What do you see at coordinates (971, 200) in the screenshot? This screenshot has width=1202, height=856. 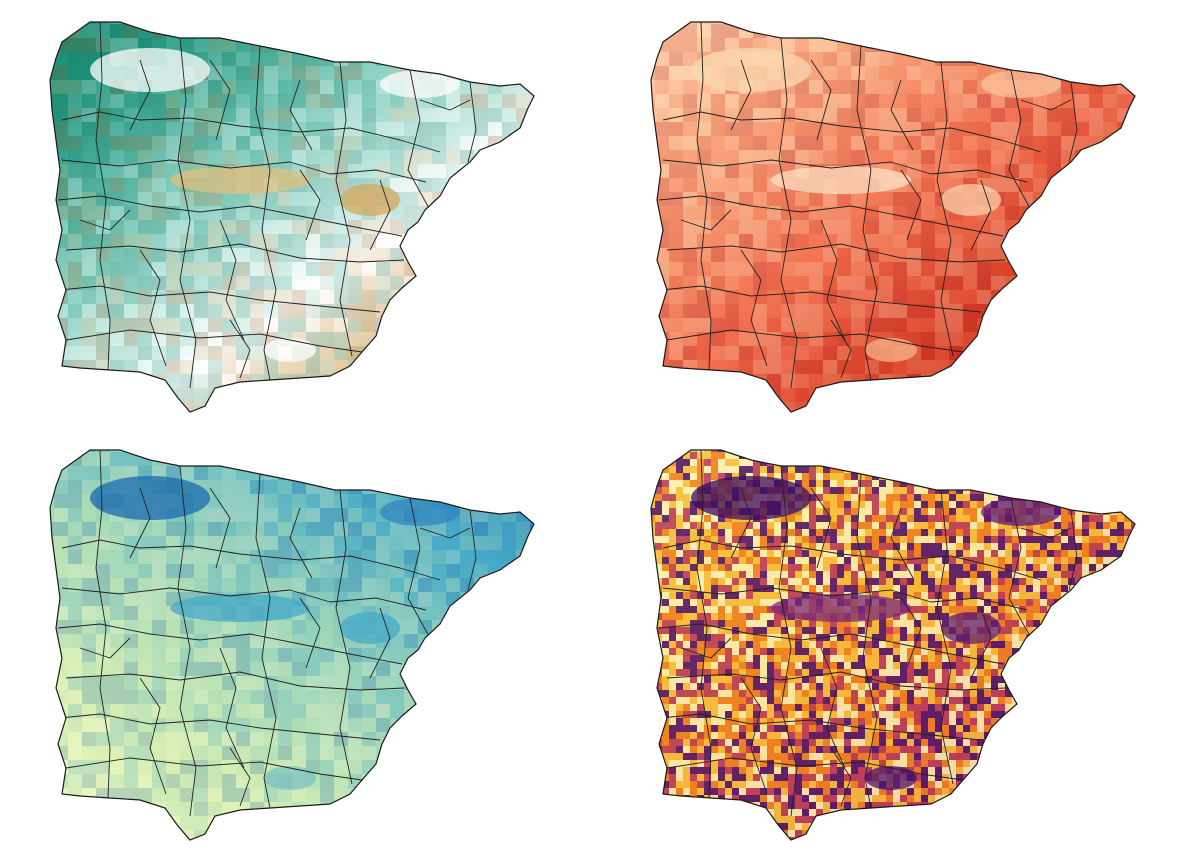 I see `raster-feature` at bounding box center [971, 200].